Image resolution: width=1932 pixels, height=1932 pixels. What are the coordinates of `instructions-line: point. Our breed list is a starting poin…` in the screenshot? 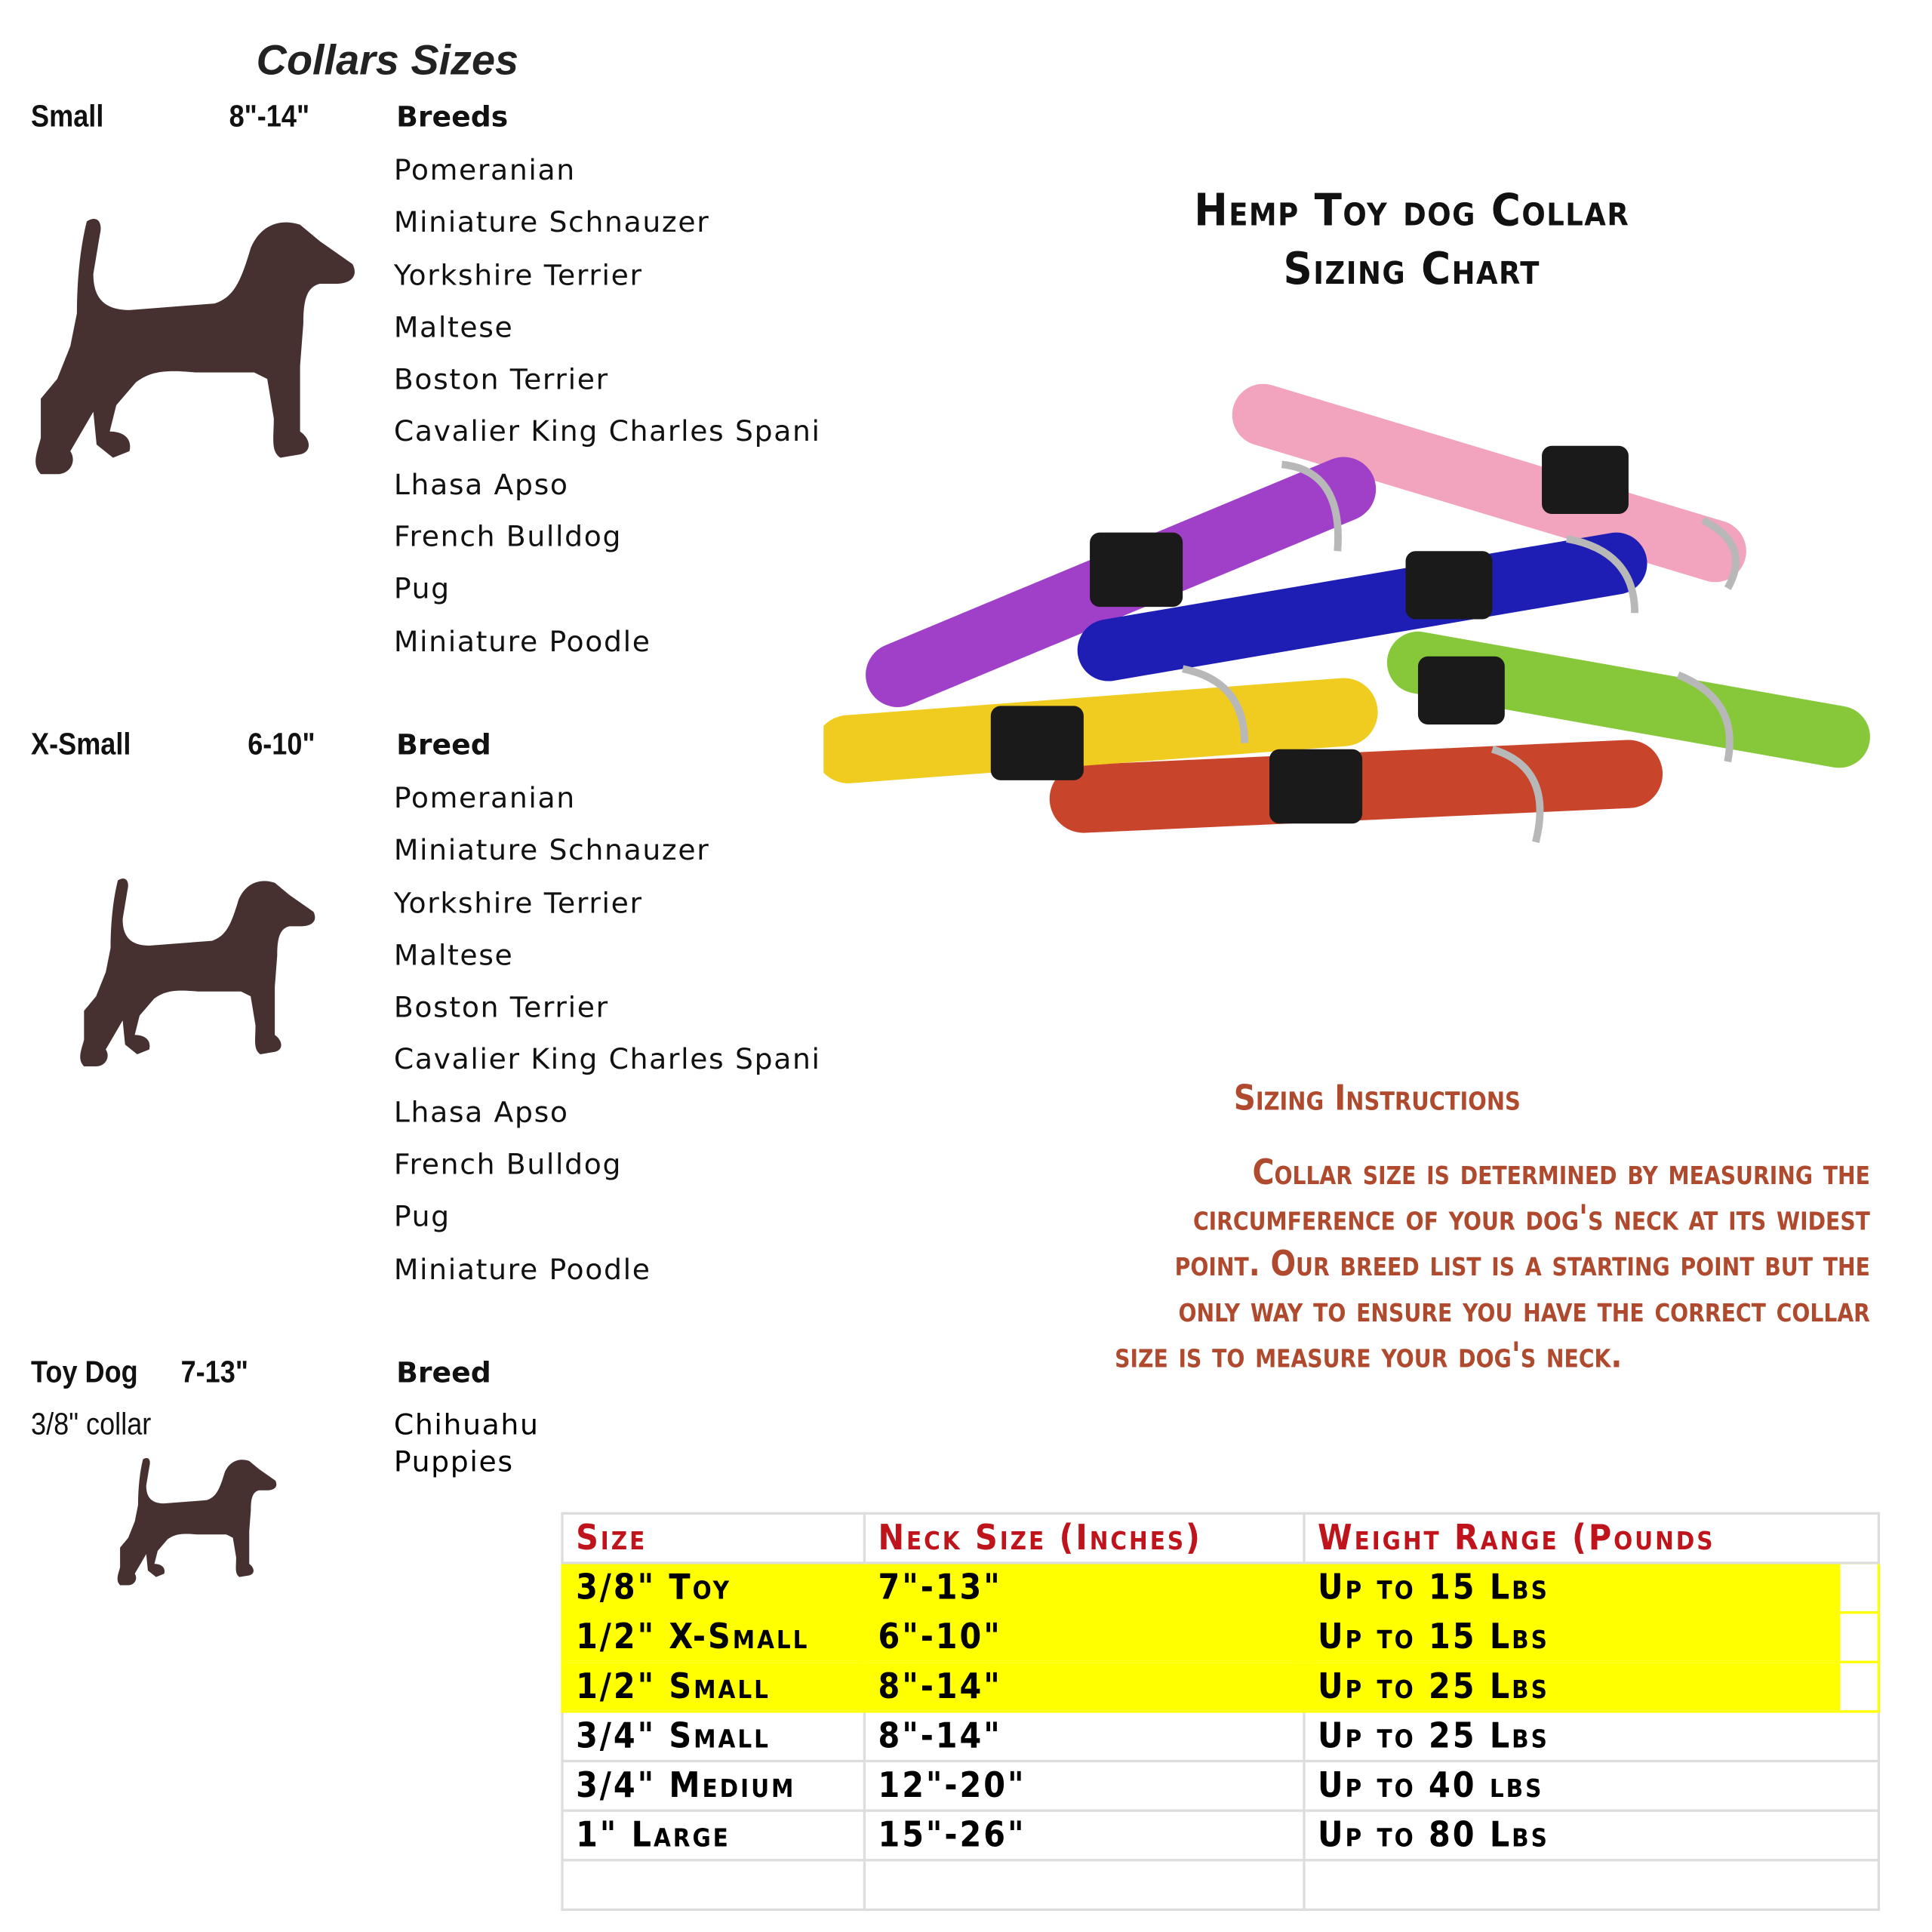 It's located at (1522, 1263).